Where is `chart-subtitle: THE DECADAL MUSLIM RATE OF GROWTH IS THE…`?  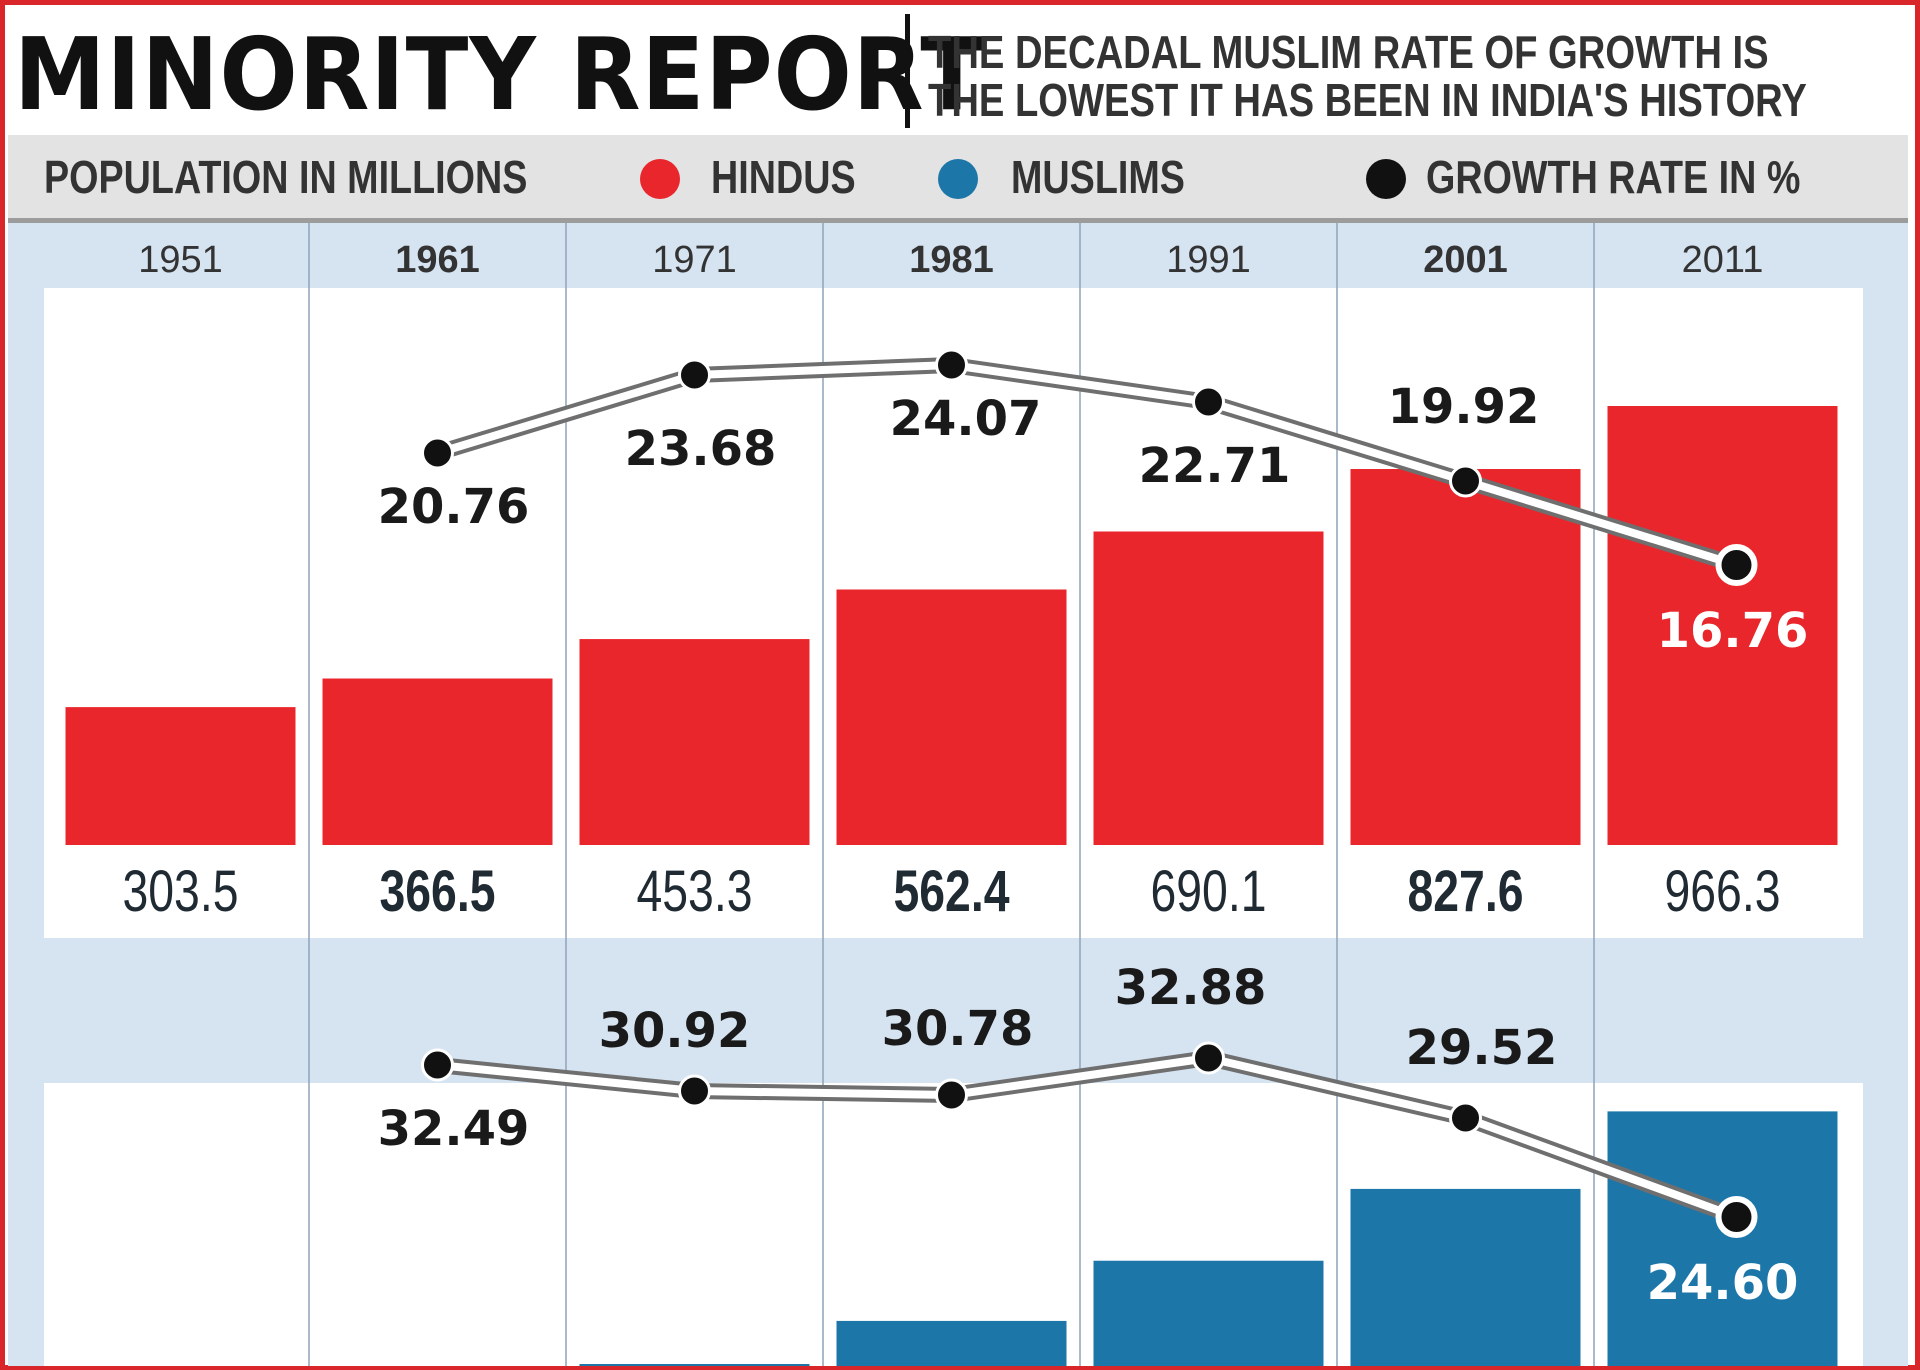 chart-subtitle: THE DECADAL MUSLIM RATE OF GROWTH IS THE… is located at coordinates (1367, 76).